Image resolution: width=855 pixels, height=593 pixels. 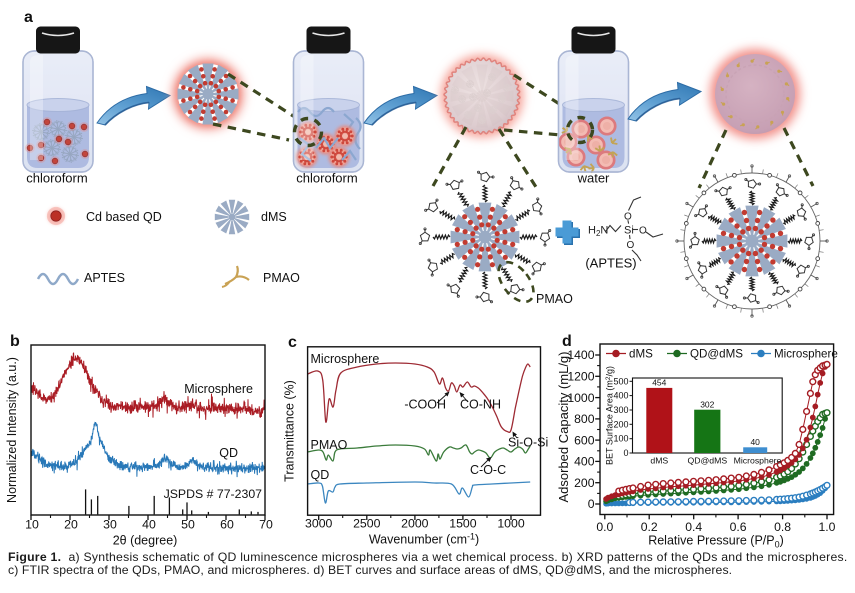 What do you see at coordinates (425, 405) in the screenshot?
I see `svg-text: -COOH` at bounding box center [425, 405].